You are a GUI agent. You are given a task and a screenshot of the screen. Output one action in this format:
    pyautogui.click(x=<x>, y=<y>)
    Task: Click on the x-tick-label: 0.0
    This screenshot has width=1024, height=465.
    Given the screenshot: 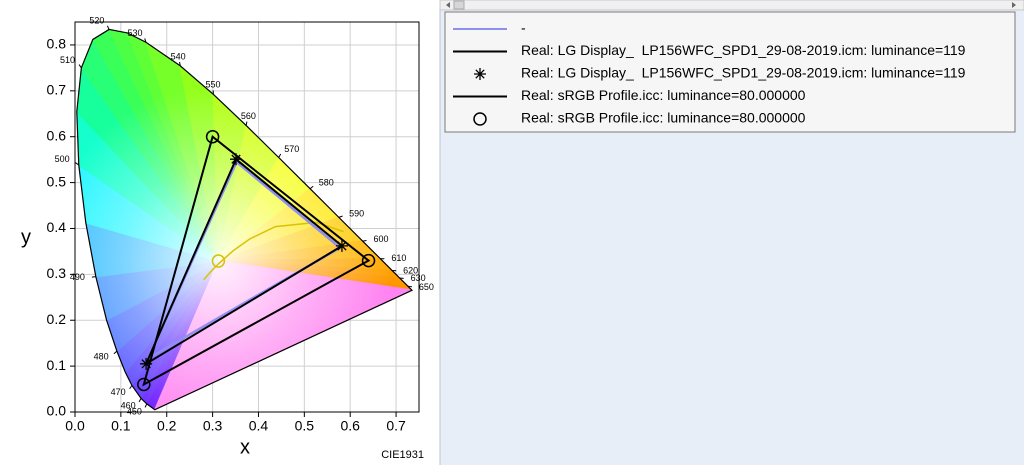 What is the action you would take?
    pyautogui.click(x=75, y=426)
    